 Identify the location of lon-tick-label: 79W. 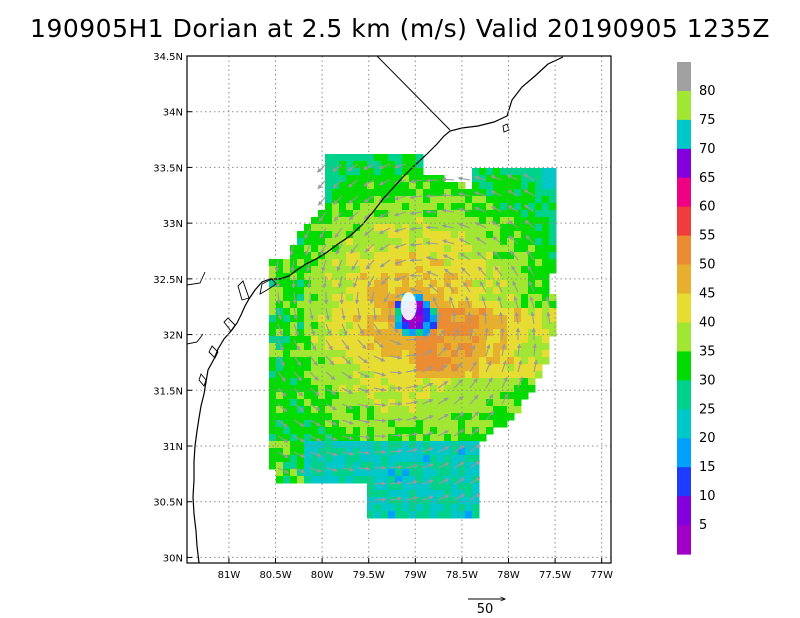
(415, 575).